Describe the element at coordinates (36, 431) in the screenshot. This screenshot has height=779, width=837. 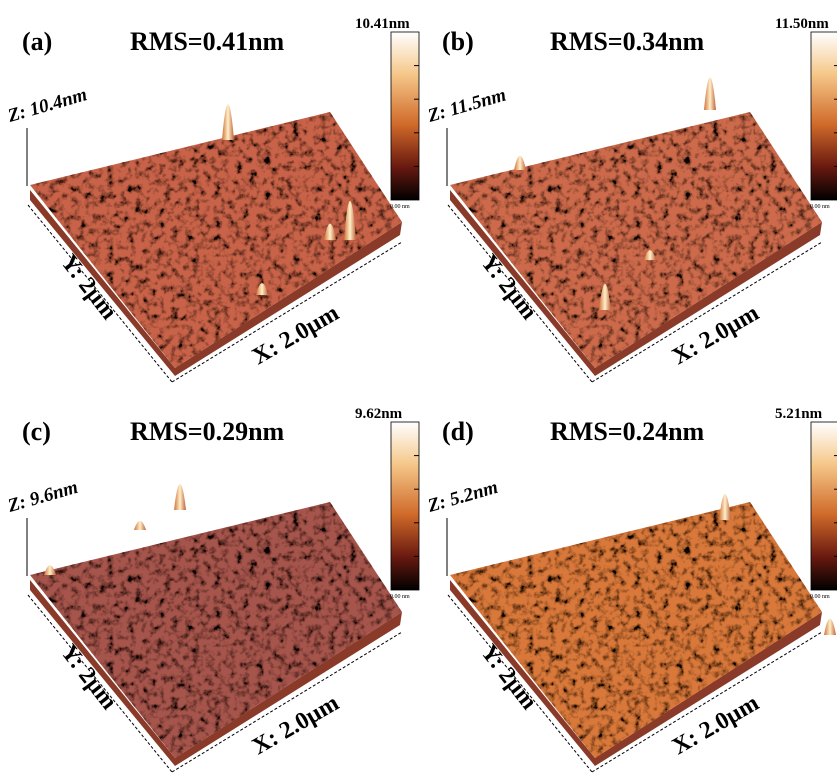
I see `panel-label: (c)` at that location.